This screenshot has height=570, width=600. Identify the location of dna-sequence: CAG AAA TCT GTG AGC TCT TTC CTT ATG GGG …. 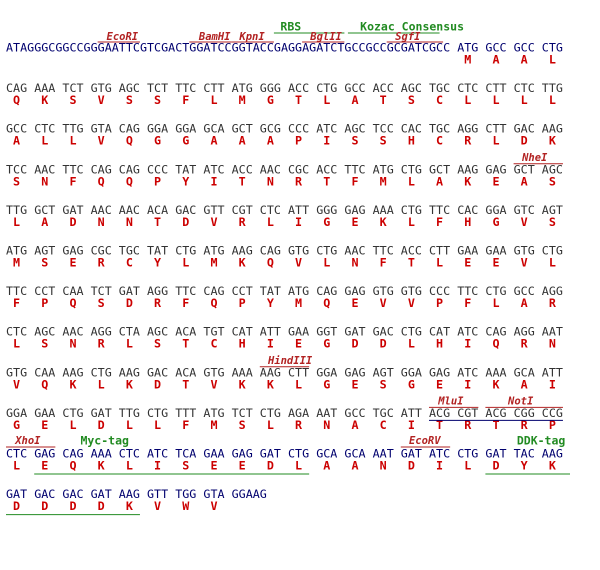
(284, 88).